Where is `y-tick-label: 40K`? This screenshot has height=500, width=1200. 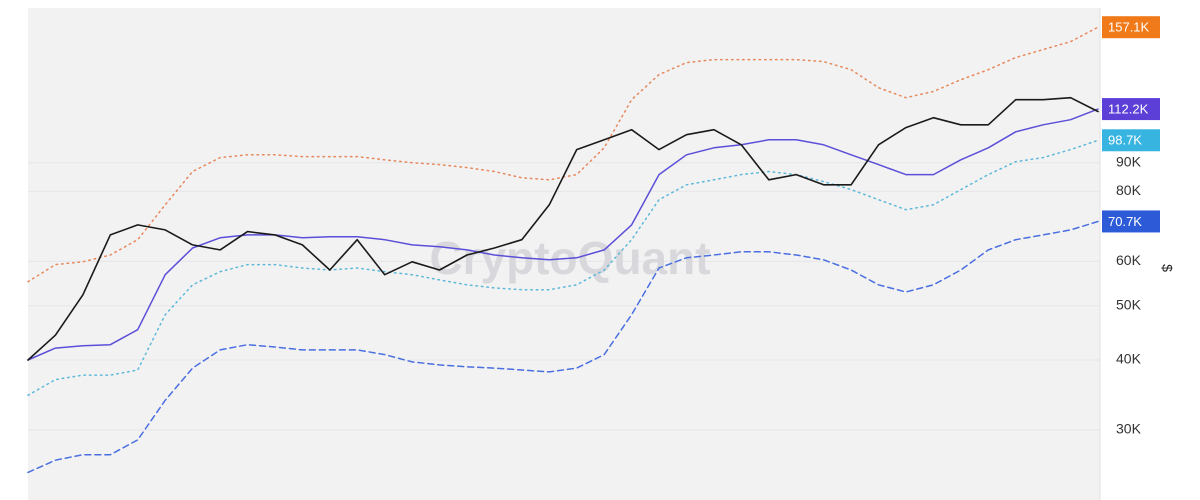 y-tick-label: 40K is located at coordinates (1129, 359).